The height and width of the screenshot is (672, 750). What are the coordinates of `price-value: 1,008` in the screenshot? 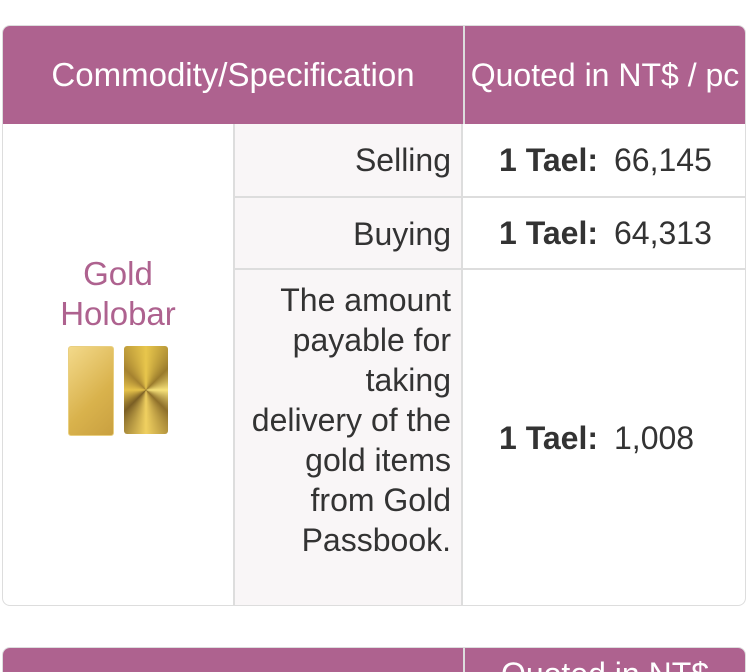 It's located at (654, 437).